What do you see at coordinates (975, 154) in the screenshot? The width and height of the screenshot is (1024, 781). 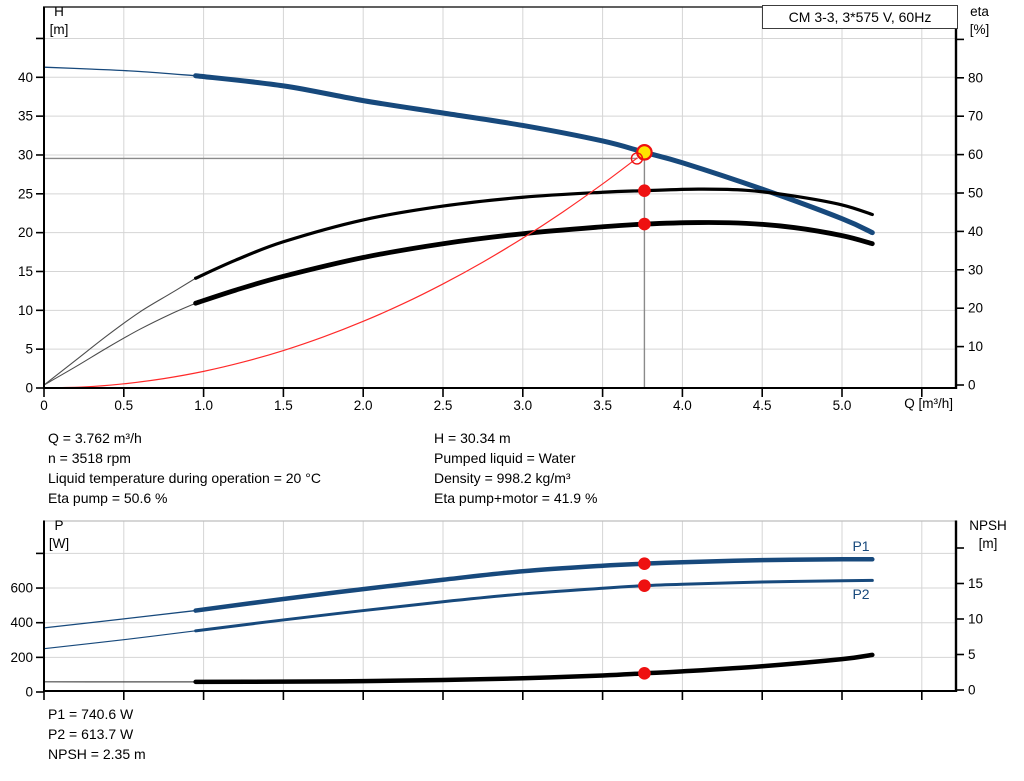 I see `right-axis-tick-label: 60` at bounding box center [975, 154].